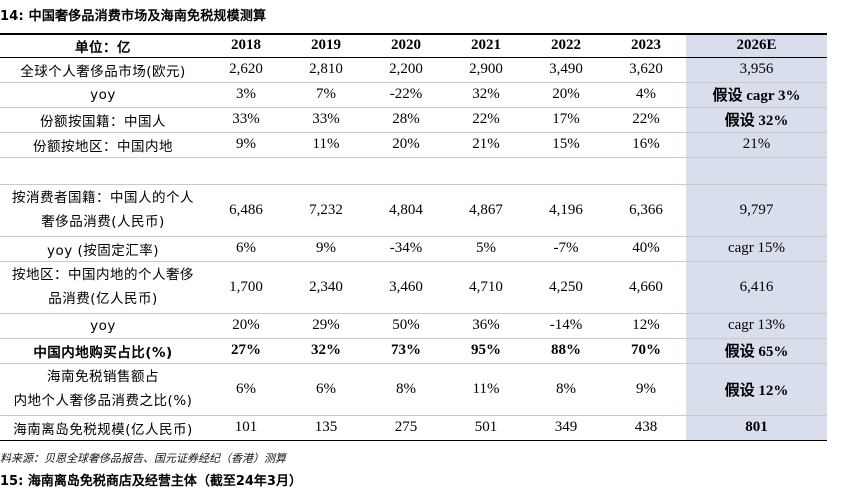 The height and width of the screenshot is (490, 847). Describe the element at coordinates (756, 326) in the screenshot. I see `estimate-cell: cagr 13%` at that location.